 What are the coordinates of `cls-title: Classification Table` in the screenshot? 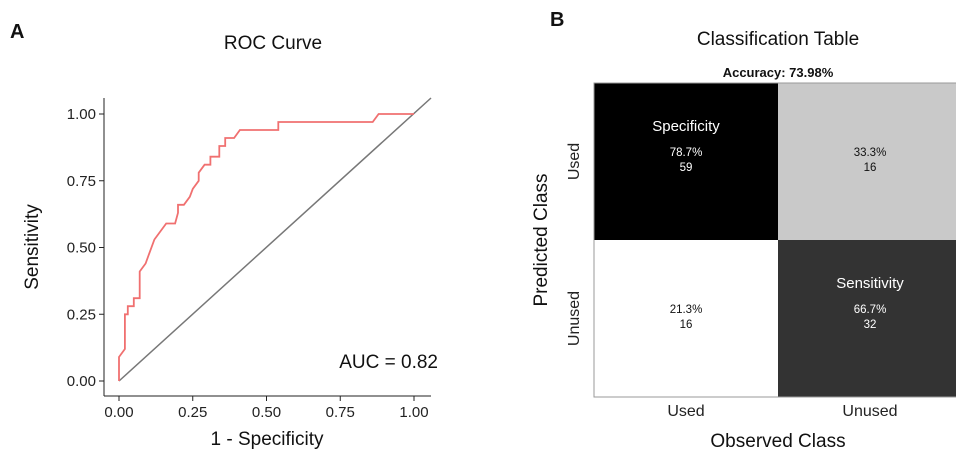 It's located at (778, 39).